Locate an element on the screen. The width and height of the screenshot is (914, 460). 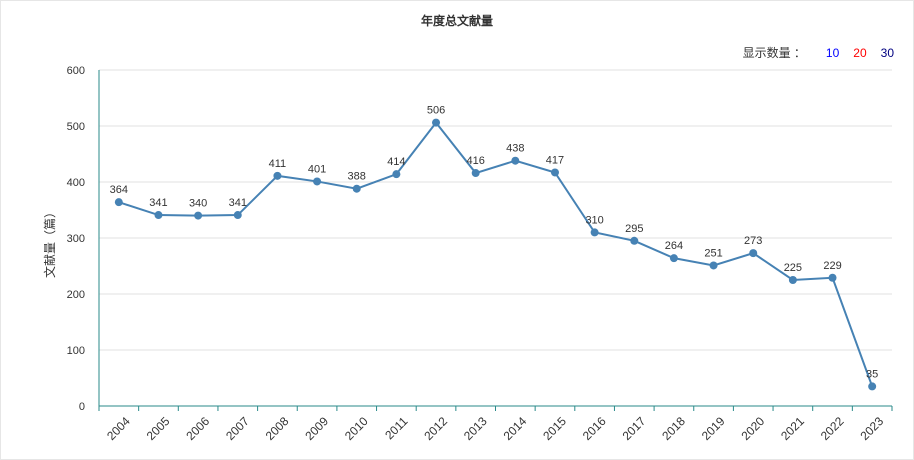
display-count-control: 显示数量 ： 10 20 30 is located at coordinates (818, 52).